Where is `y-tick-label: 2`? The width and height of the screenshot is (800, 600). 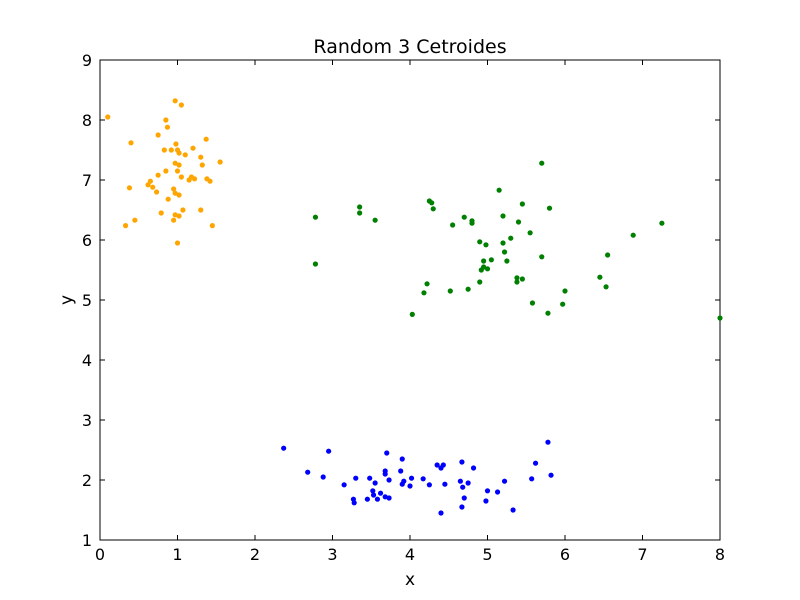
y-tick-label: 2 is located at coordinates (87, 480).